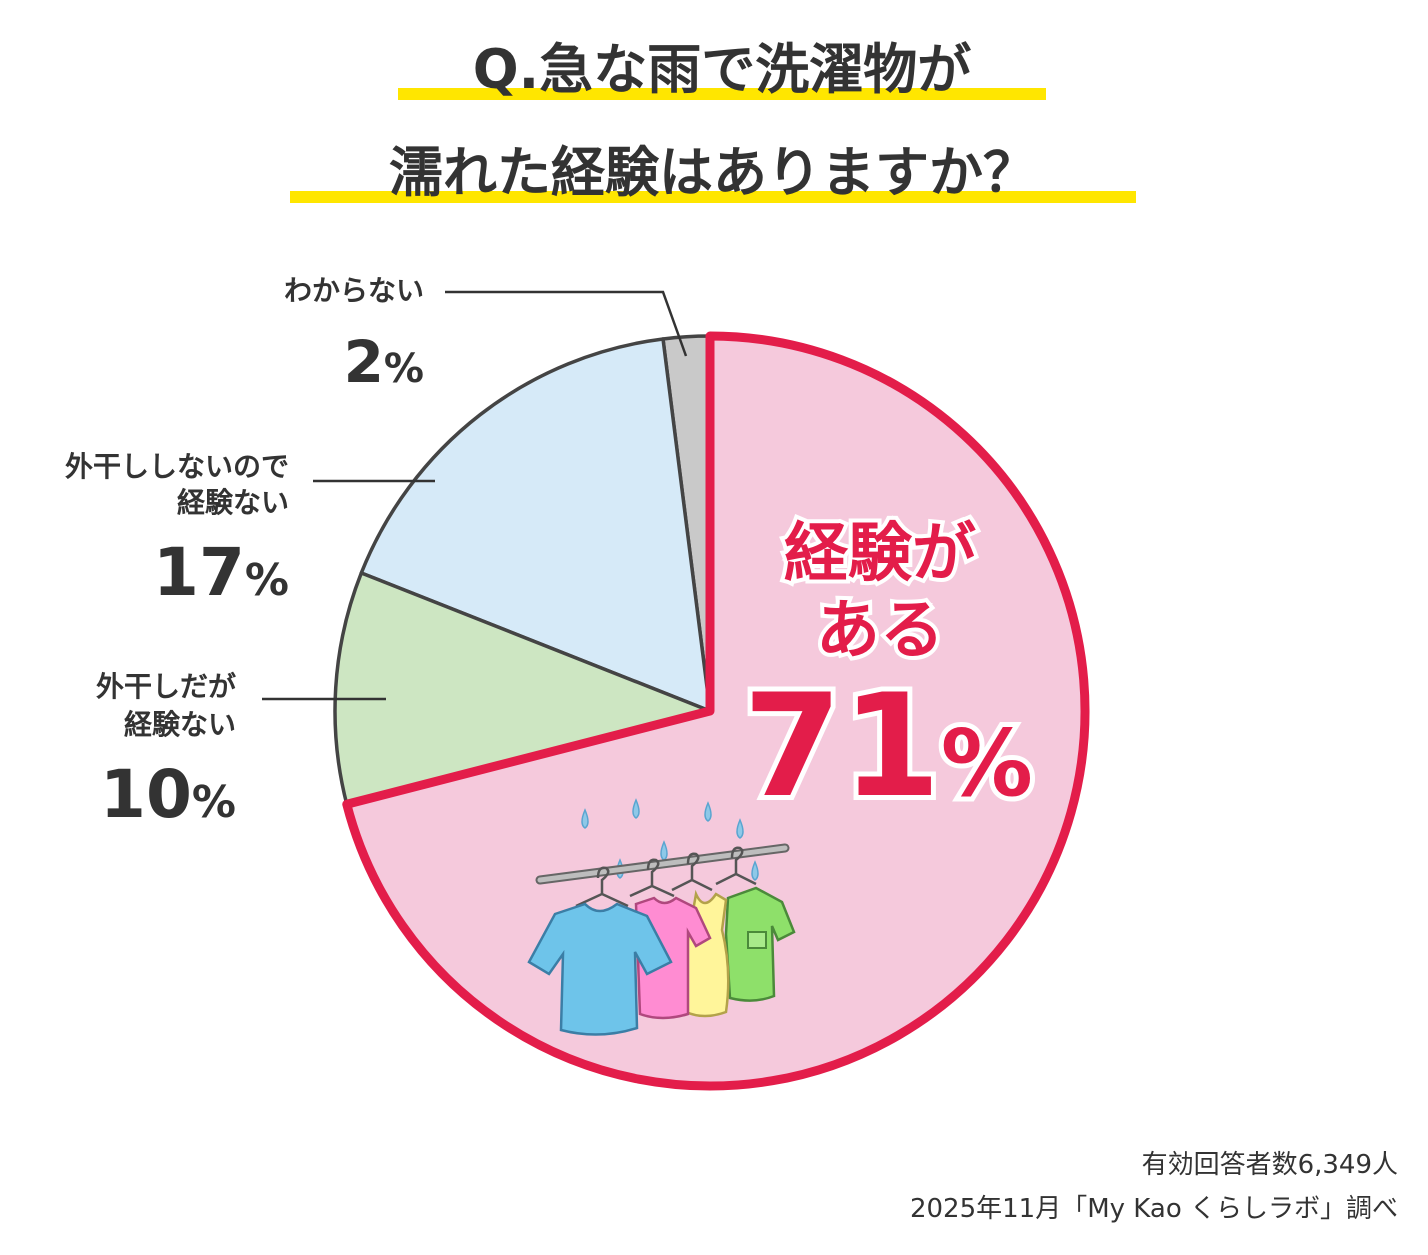 This screenshot has width=1428, height=1255. What do you see at coordinates (354, 290) in the screenshot?
I see `label-unknown: わからない` at bounding box center [354, 290].